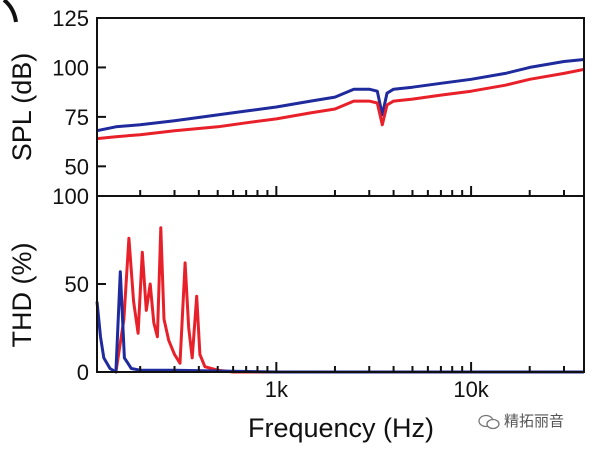  I want to click on spl-ytick-label-2: 100, so click(70, 67).